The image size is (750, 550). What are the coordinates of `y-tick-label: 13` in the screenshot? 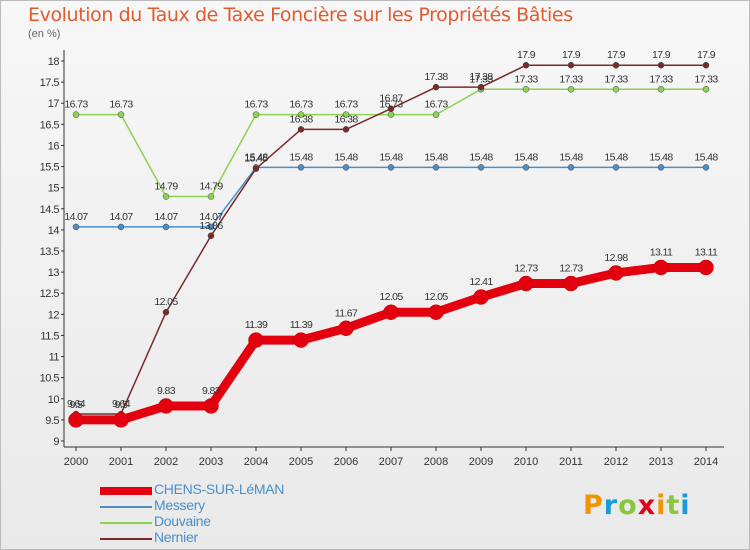 It's located at (54, 273).